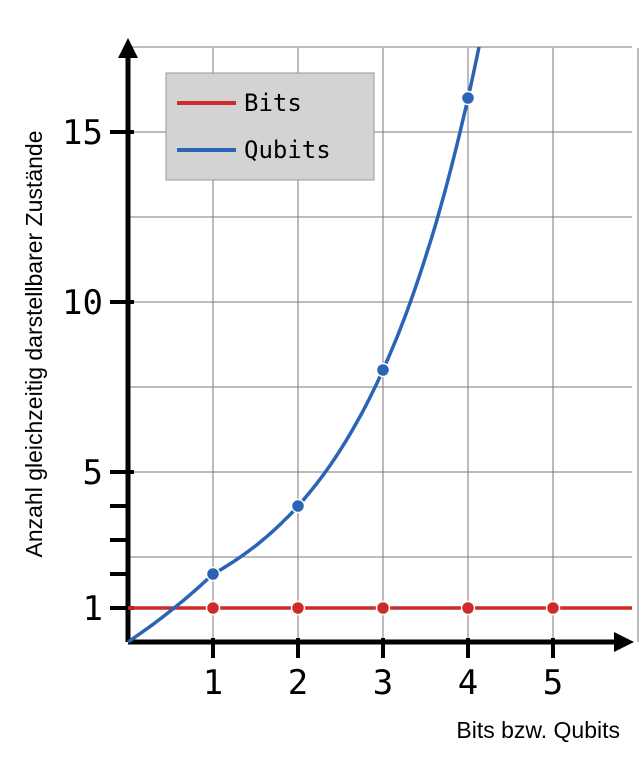 Image resolution: width=641 pixels, height=763 pixels. Describe the element at coordinates (468, 683) in the screenshot. I see `x-tick-label: 4` at that location.